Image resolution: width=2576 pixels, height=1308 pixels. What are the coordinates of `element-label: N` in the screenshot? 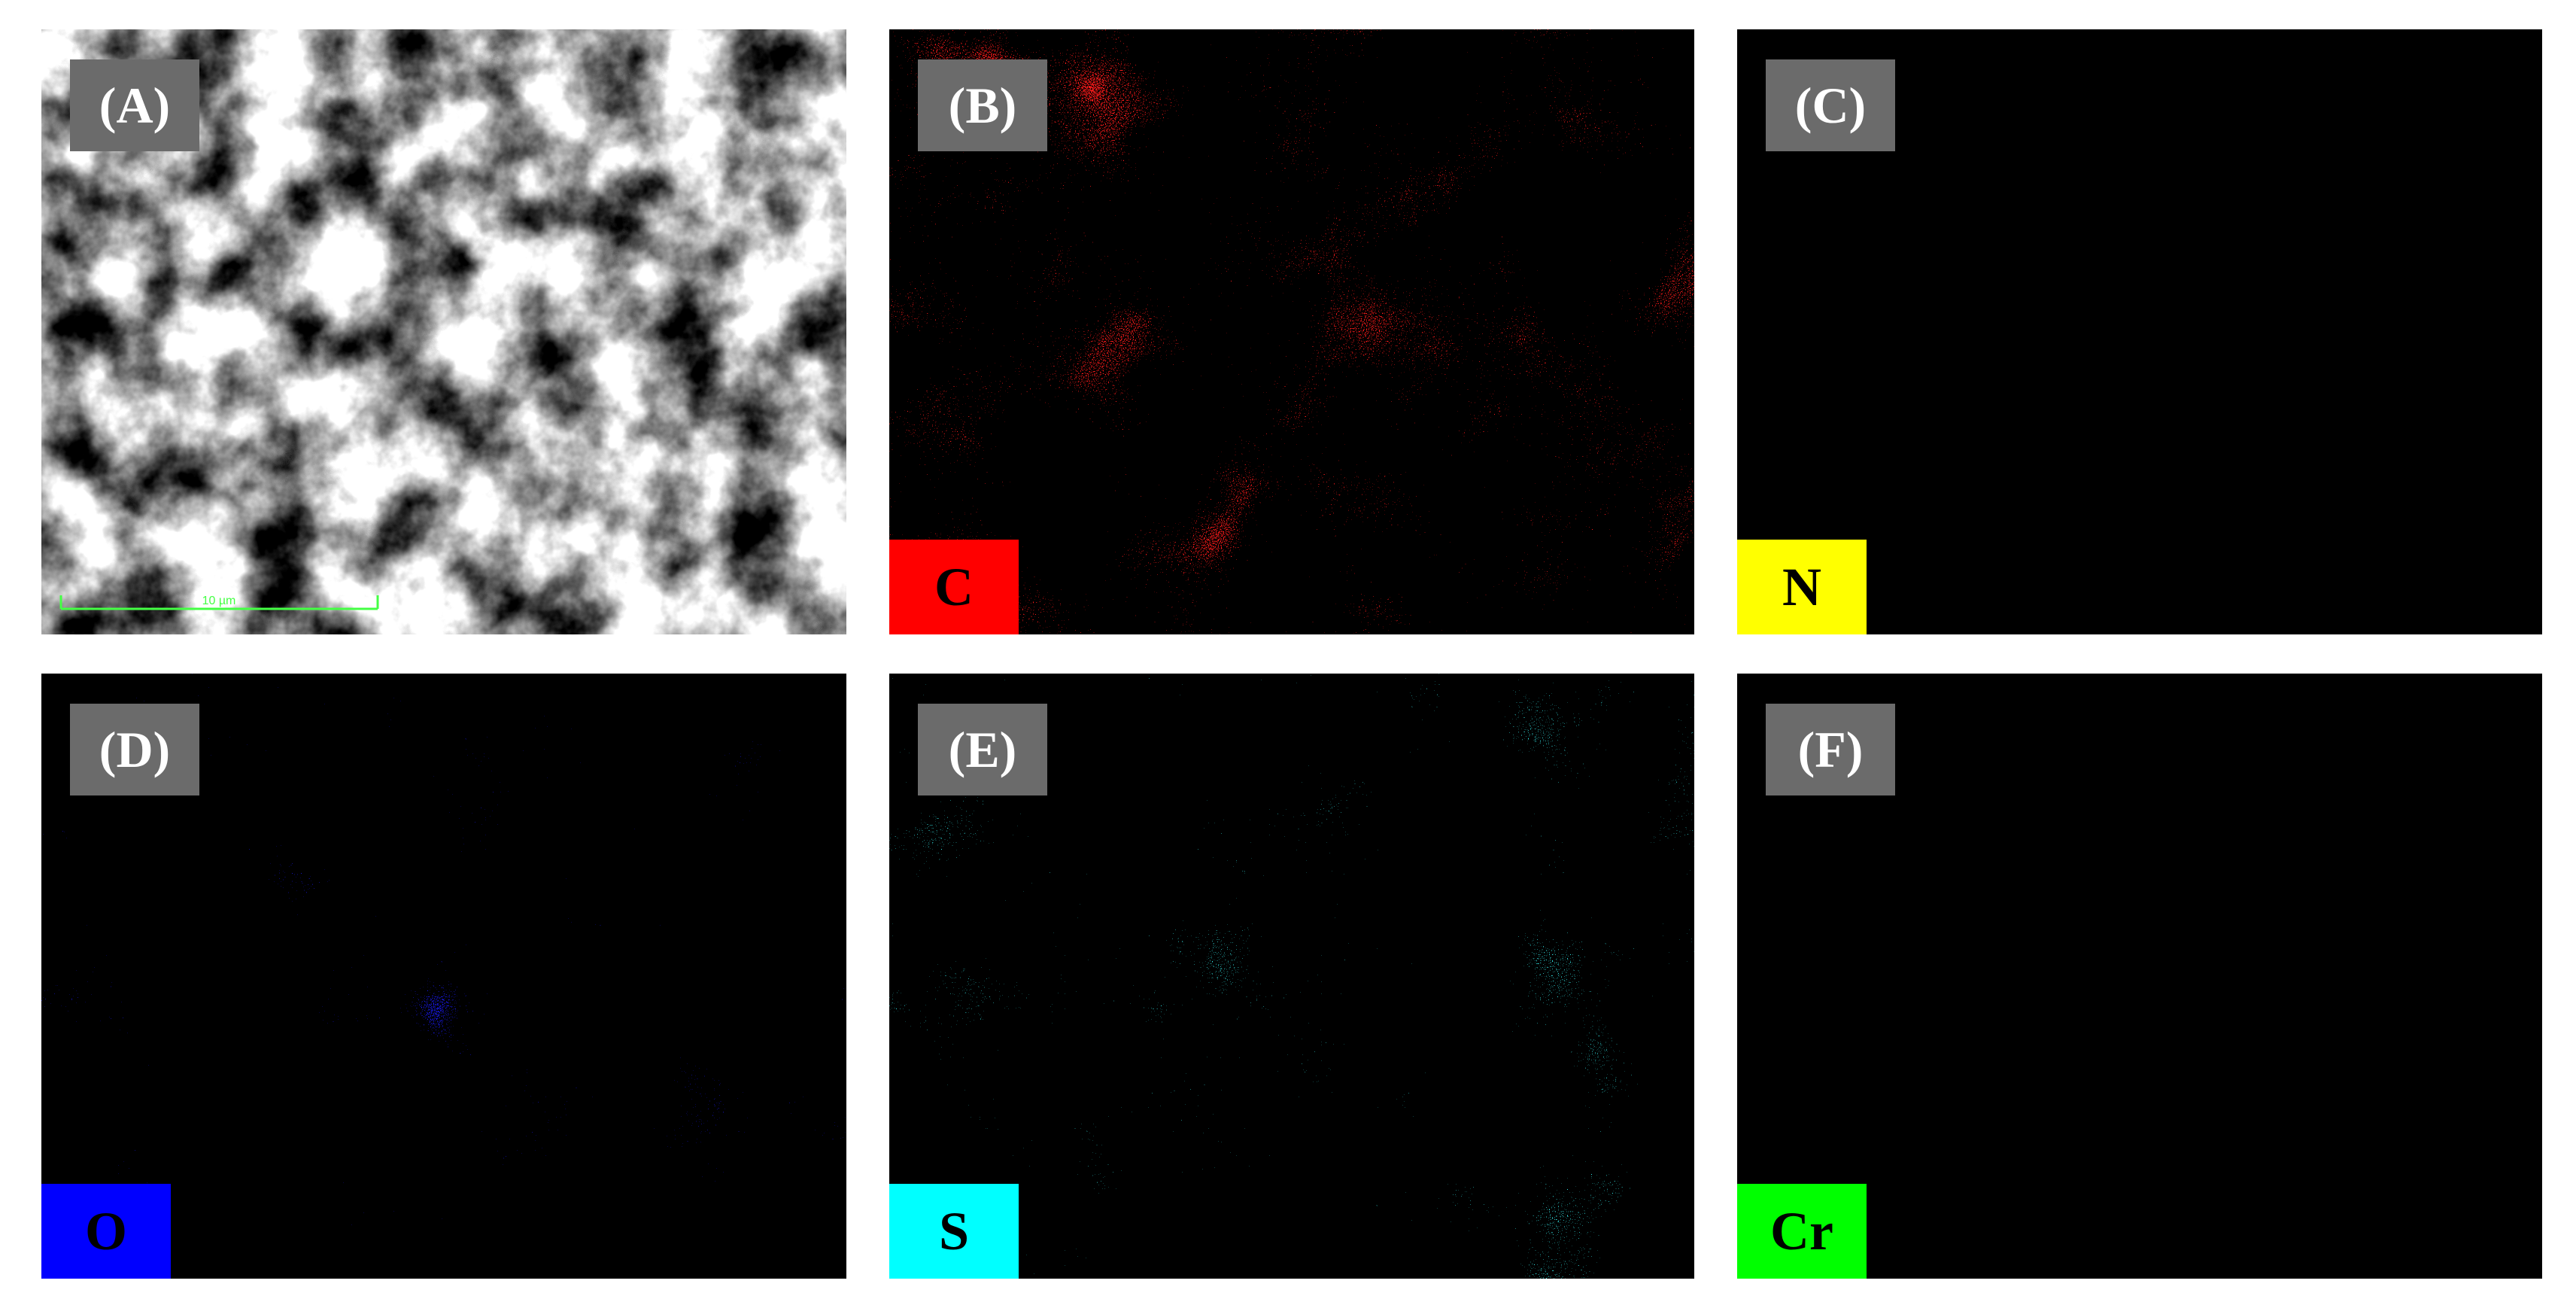 It's located at (1802, 587).